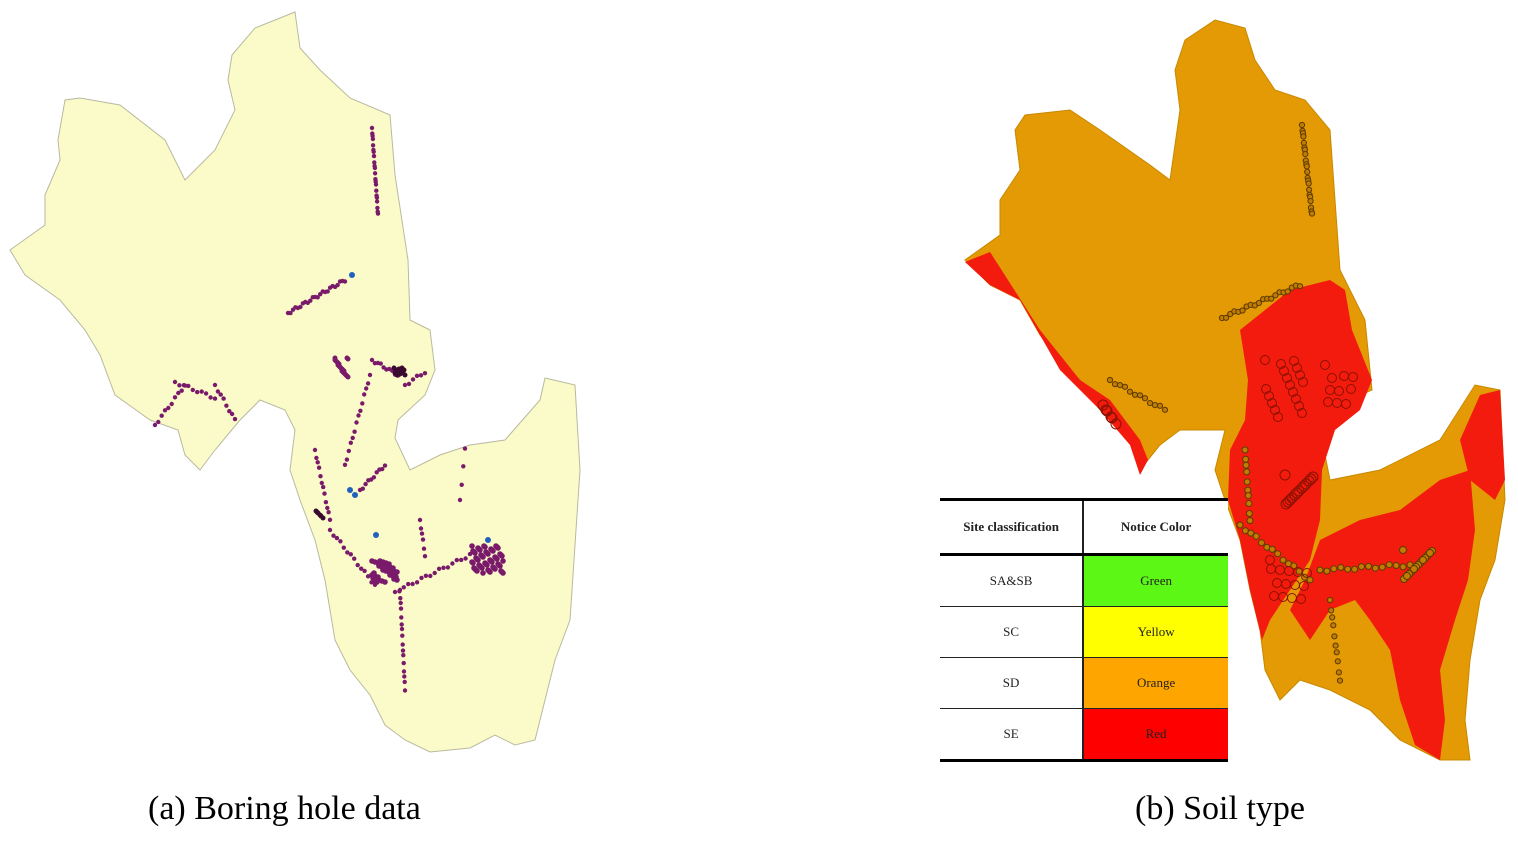 This screenshot has height=842, width=1518. Describe the element at coordinates (1056, 363) in the screenshot. I see `soil-zone-west` at that location.